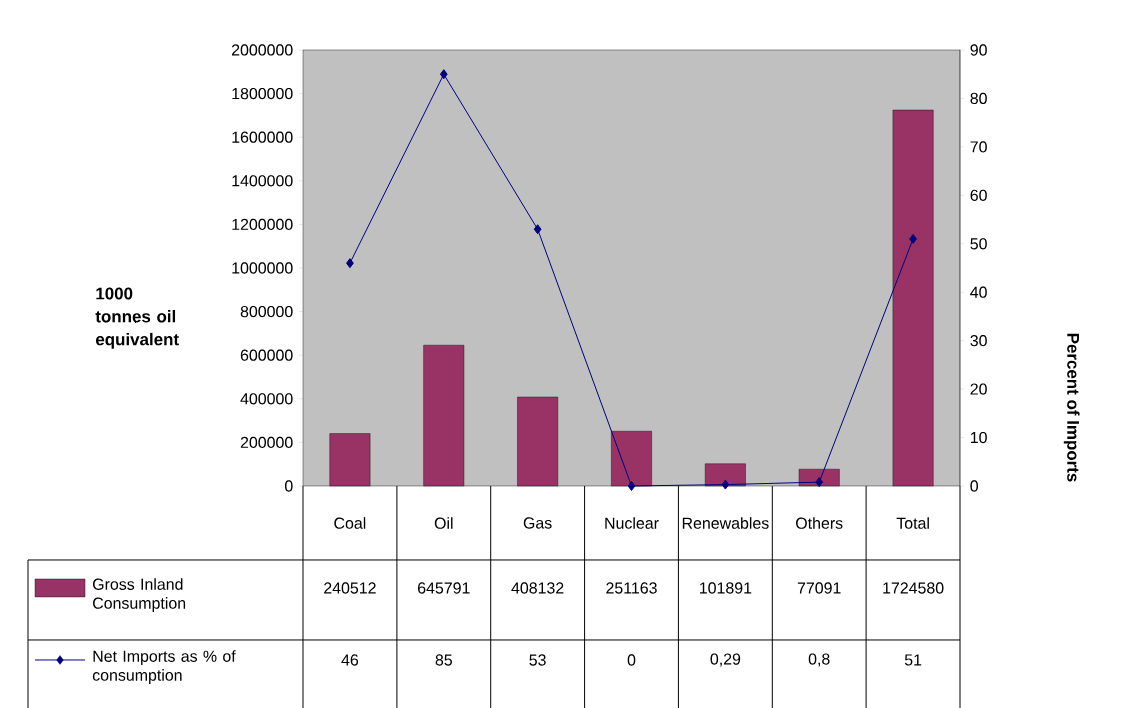 This screenshot has height=708, width=1123. I want to click on y-tick-label: 1000000, so click(262, 268).